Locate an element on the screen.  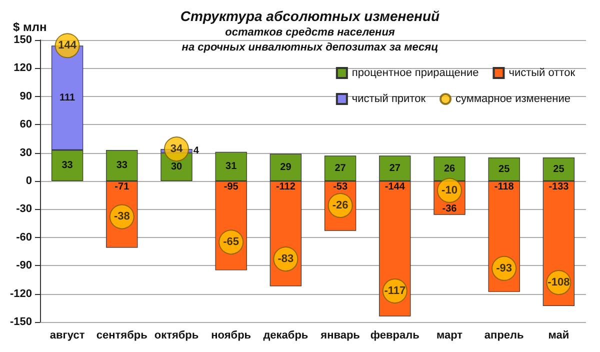
y-tick-label: 30 is located at coordinates (26, 152).